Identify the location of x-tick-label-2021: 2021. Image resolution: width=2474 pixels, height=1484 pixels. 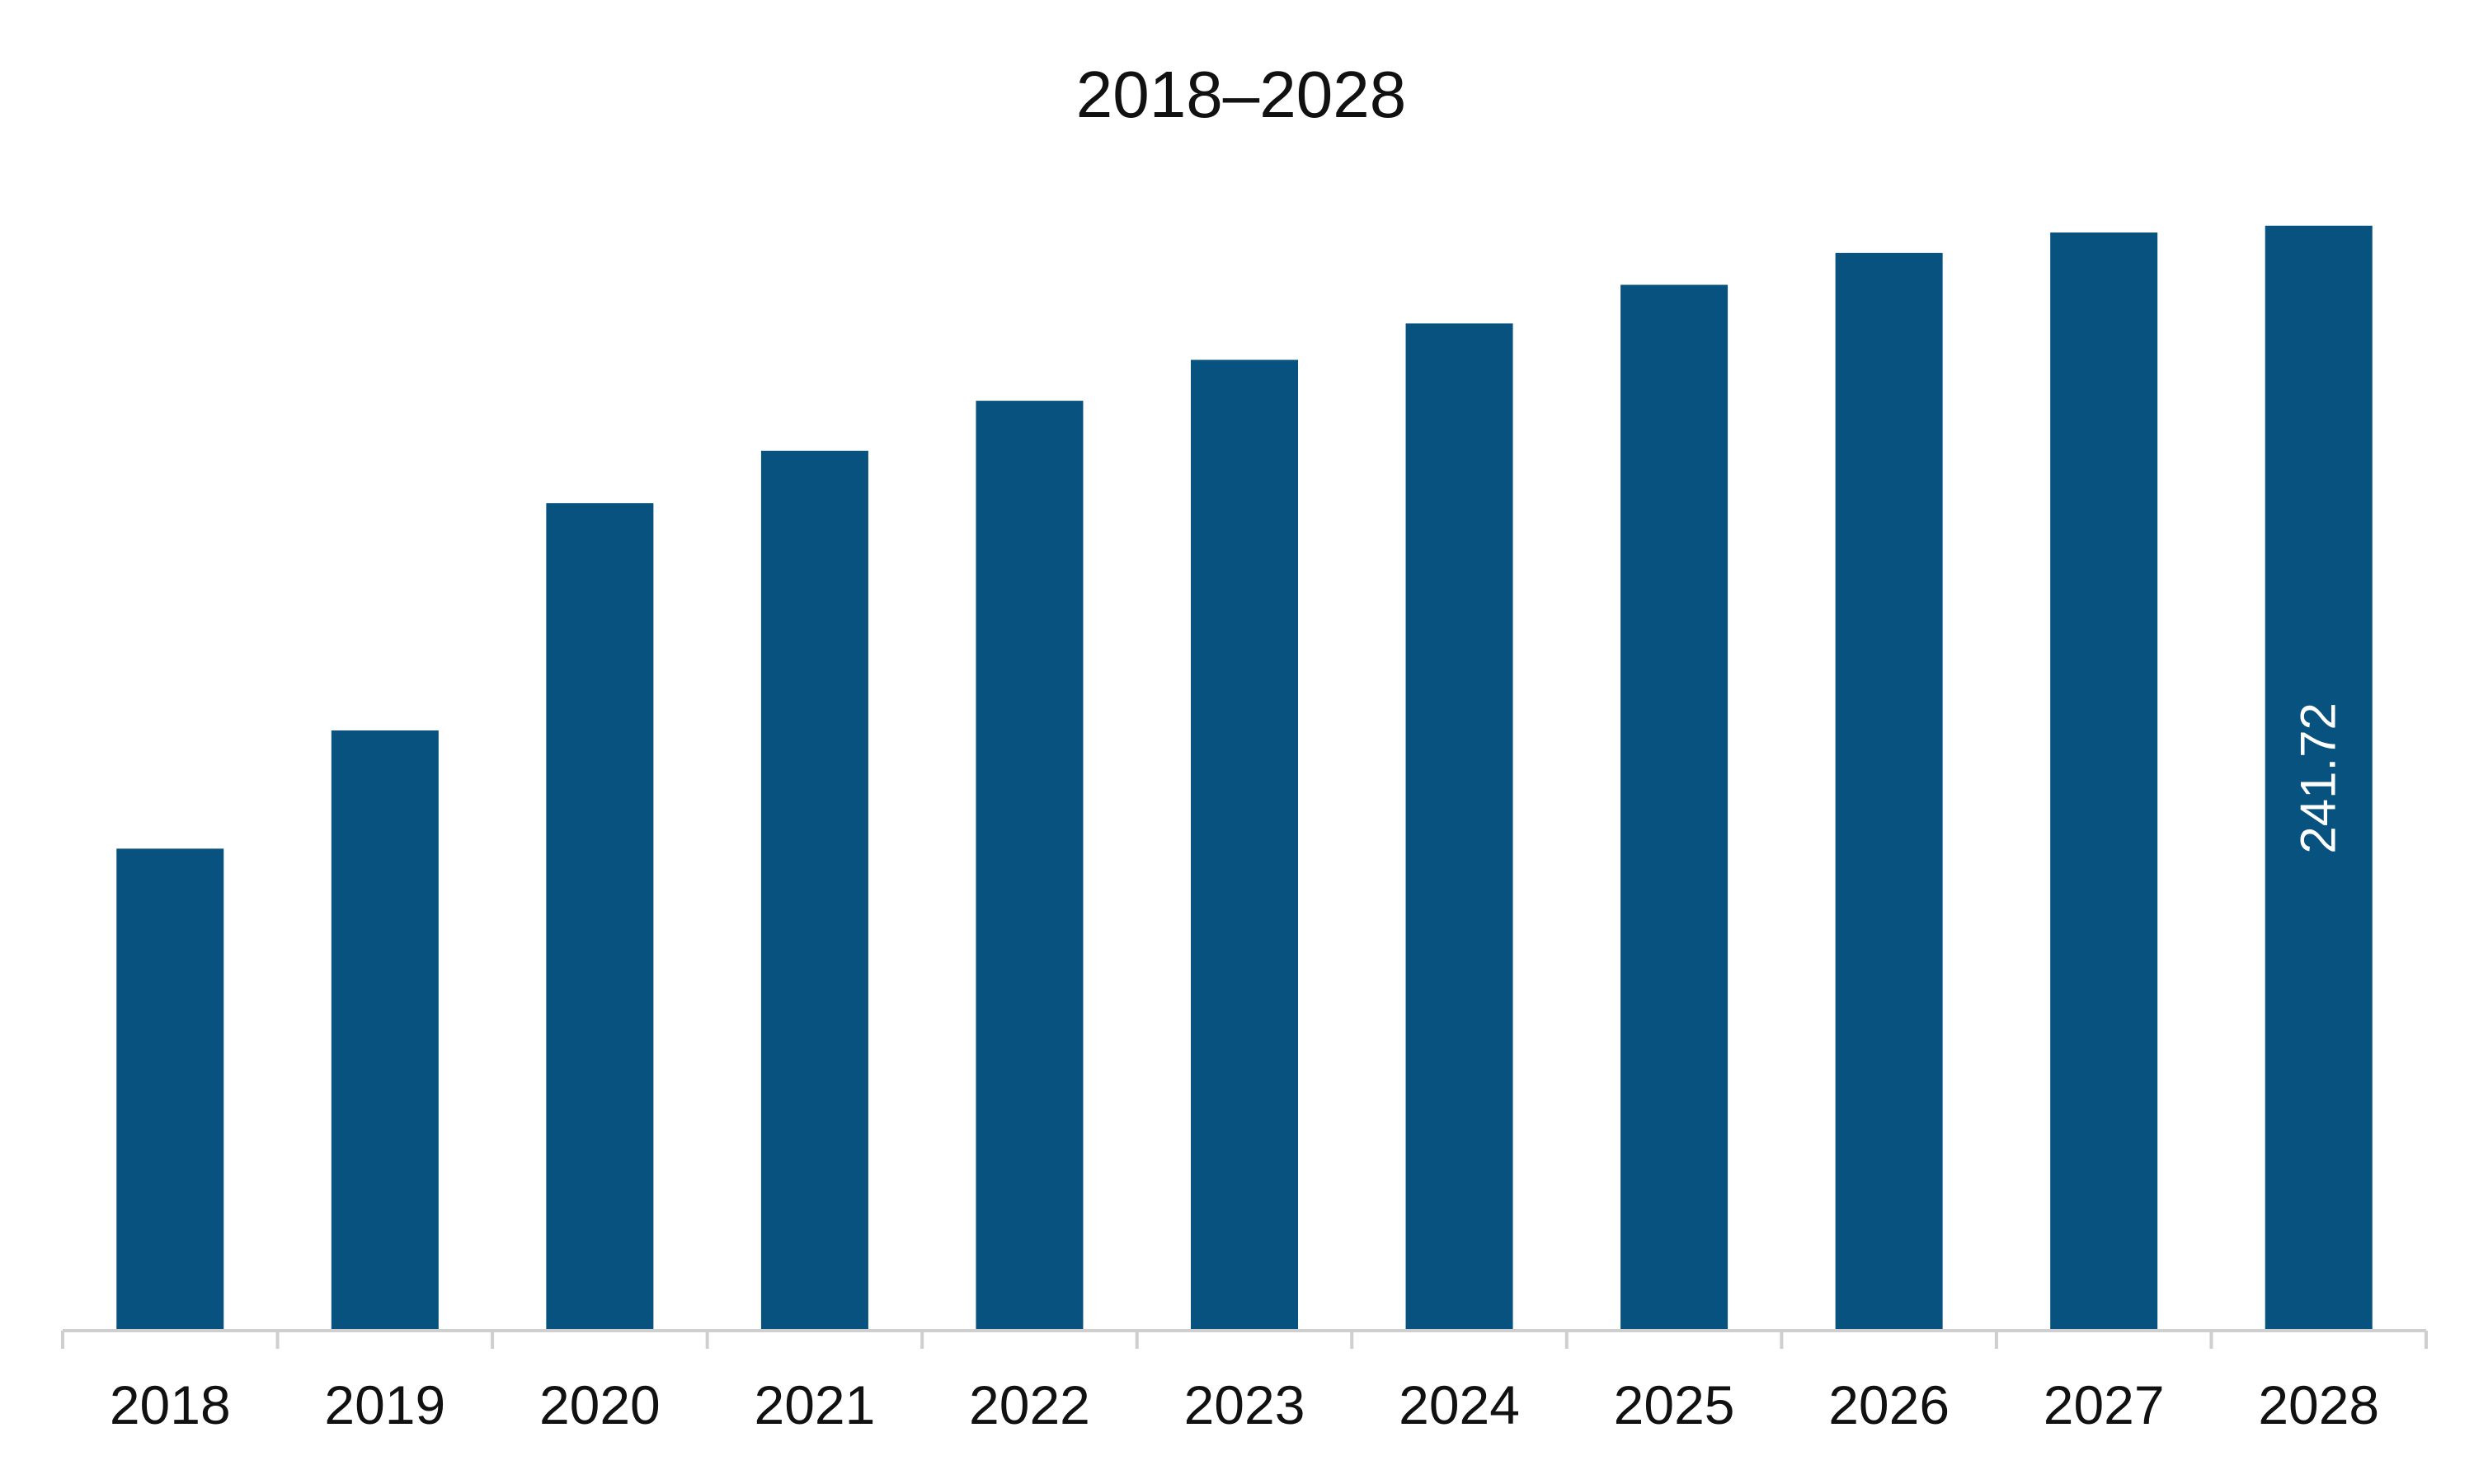
(814, 1404).